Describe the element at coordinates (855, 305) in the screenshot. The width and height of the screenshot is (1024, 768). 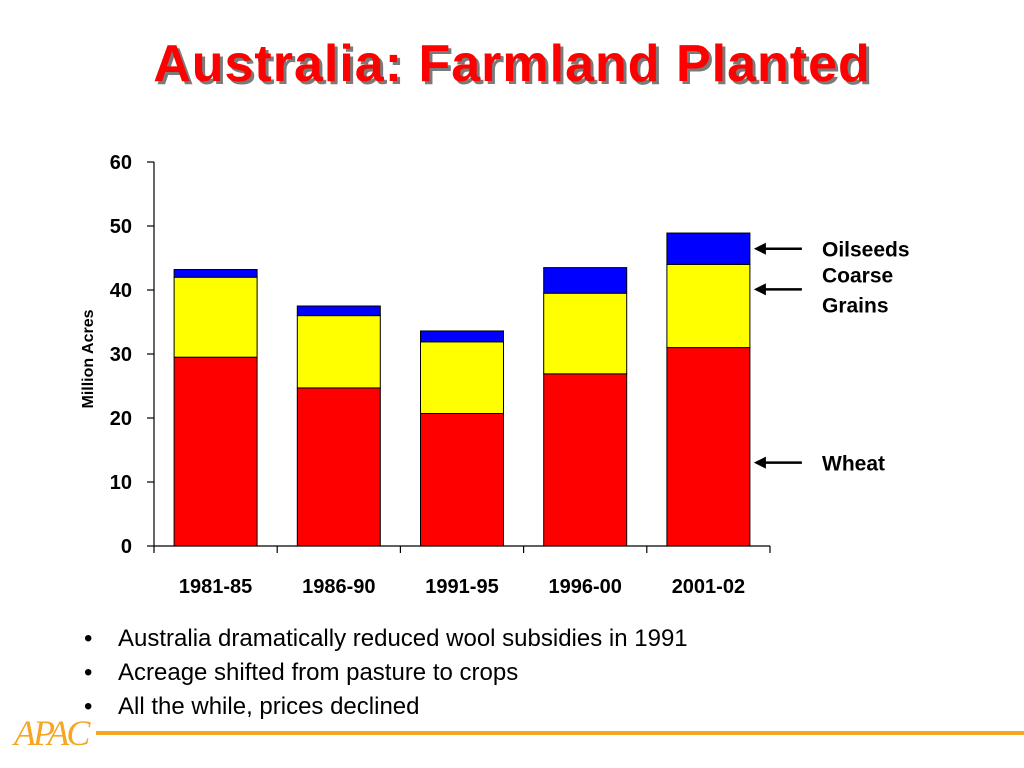
I see `legend-label-coarse-grains: Grains` at that location.